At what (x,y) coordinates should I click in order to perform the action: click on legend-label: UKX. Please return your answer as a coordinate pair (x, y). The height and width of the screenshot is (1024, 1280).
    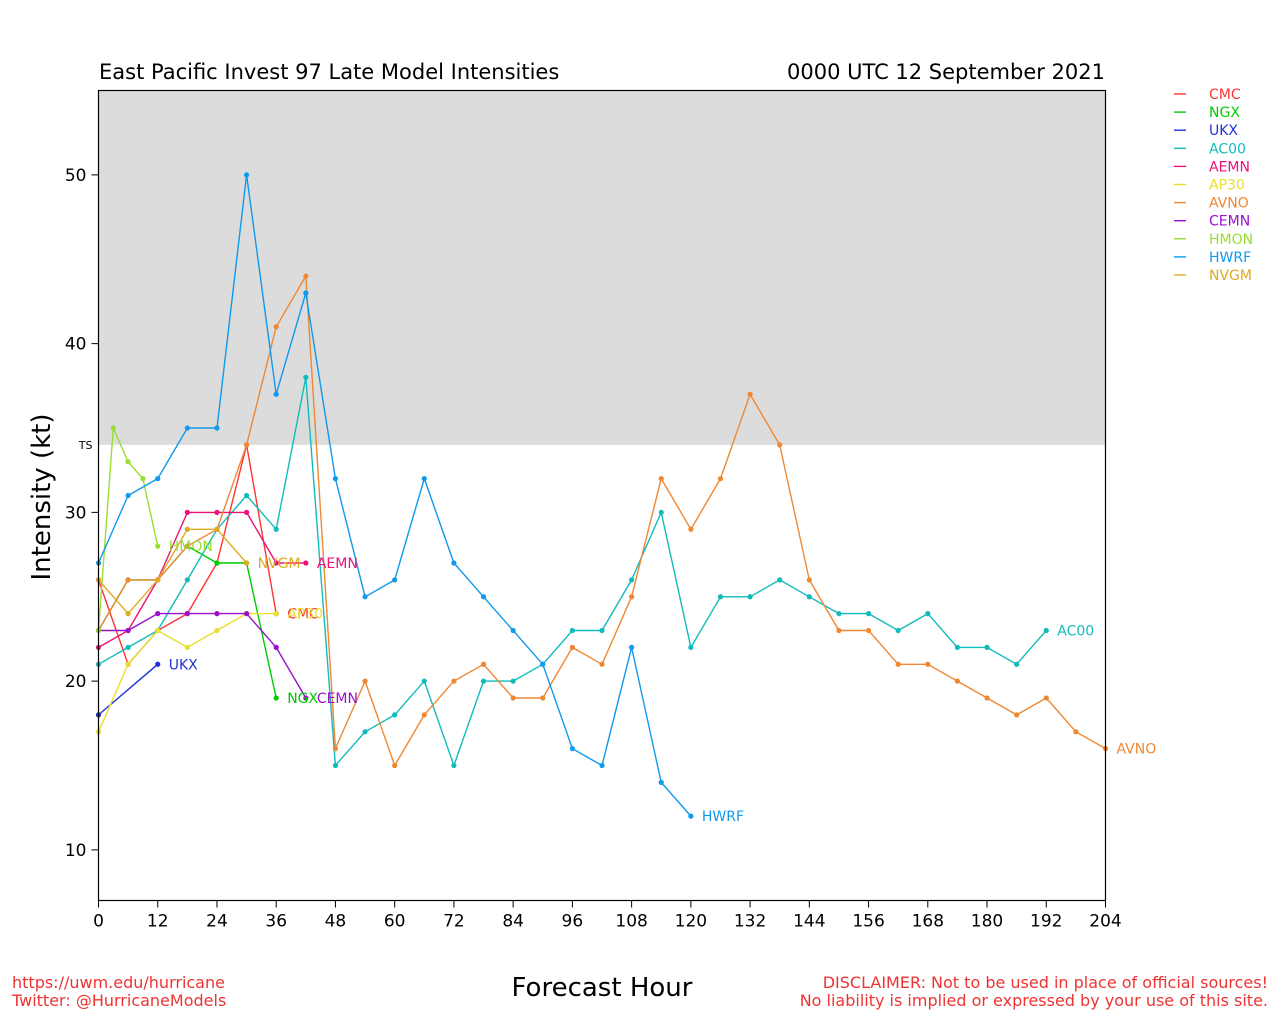
    Looking at the image, I should click on (1223, 131).